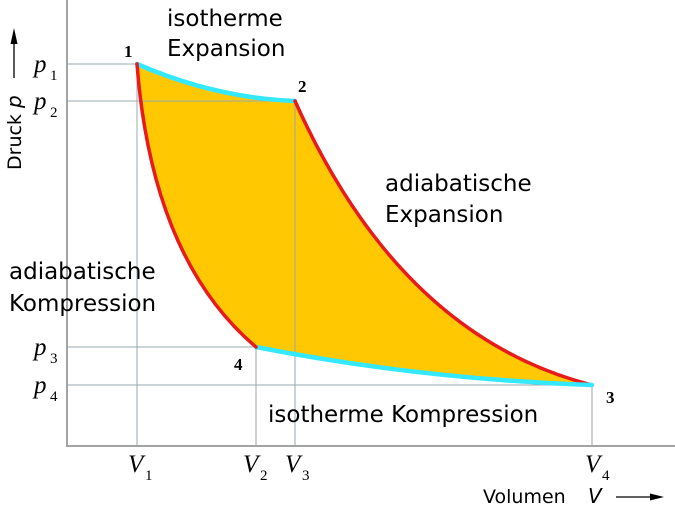  Describe the element at coordinates (196, 205) in the screenshot. I see `adiabat-compression-curve` at that location.